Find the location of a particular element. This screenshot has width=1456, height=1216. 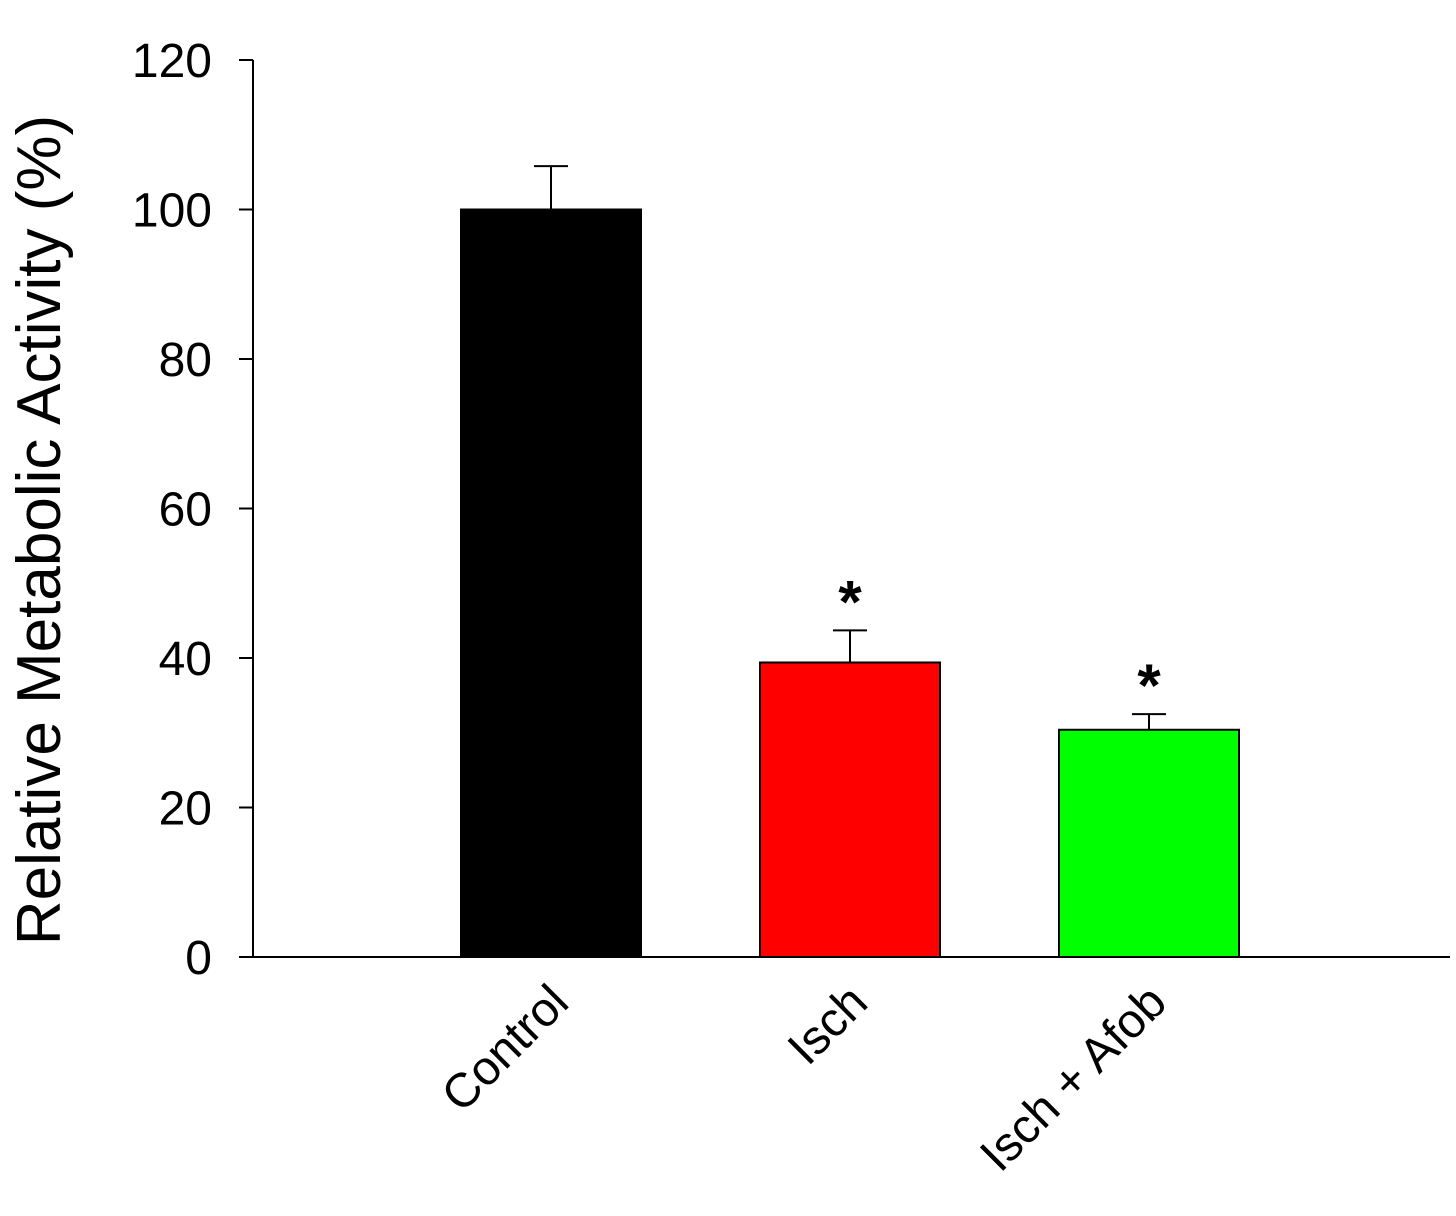

y-tick-label: 40 is located at coordinates (185, 659).